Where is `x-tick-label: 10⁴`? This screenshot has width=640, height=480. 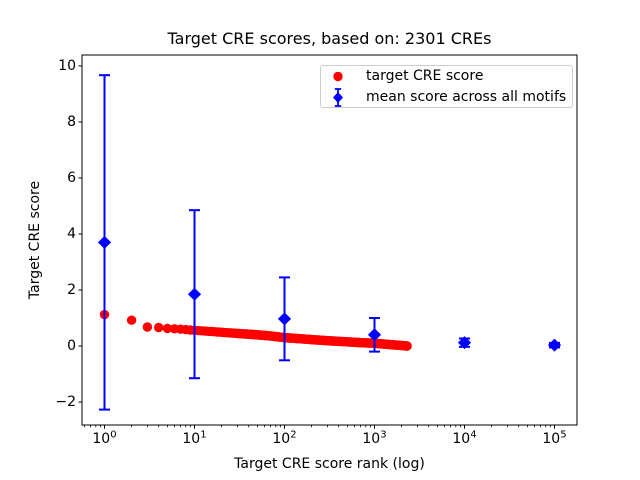 x-tick-label: 10⁴ is located at coordinates (464, 438).